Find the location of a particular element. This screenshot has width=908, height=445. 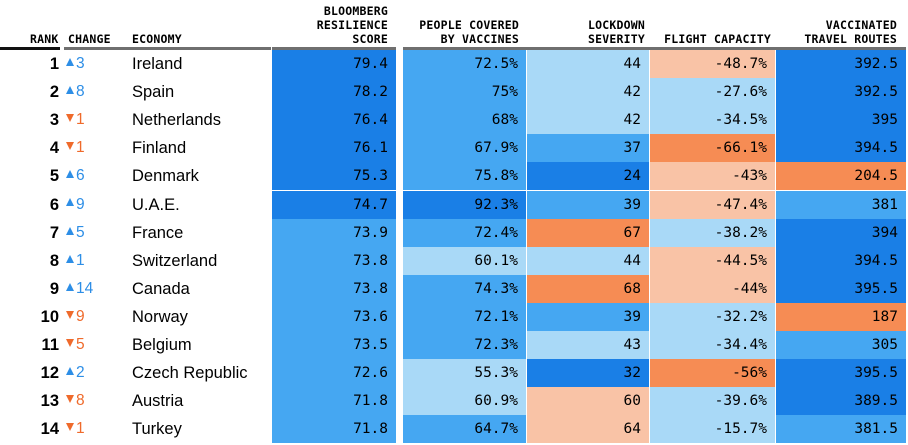

rank-change-value: 14 is located at coordinates (85, 288).